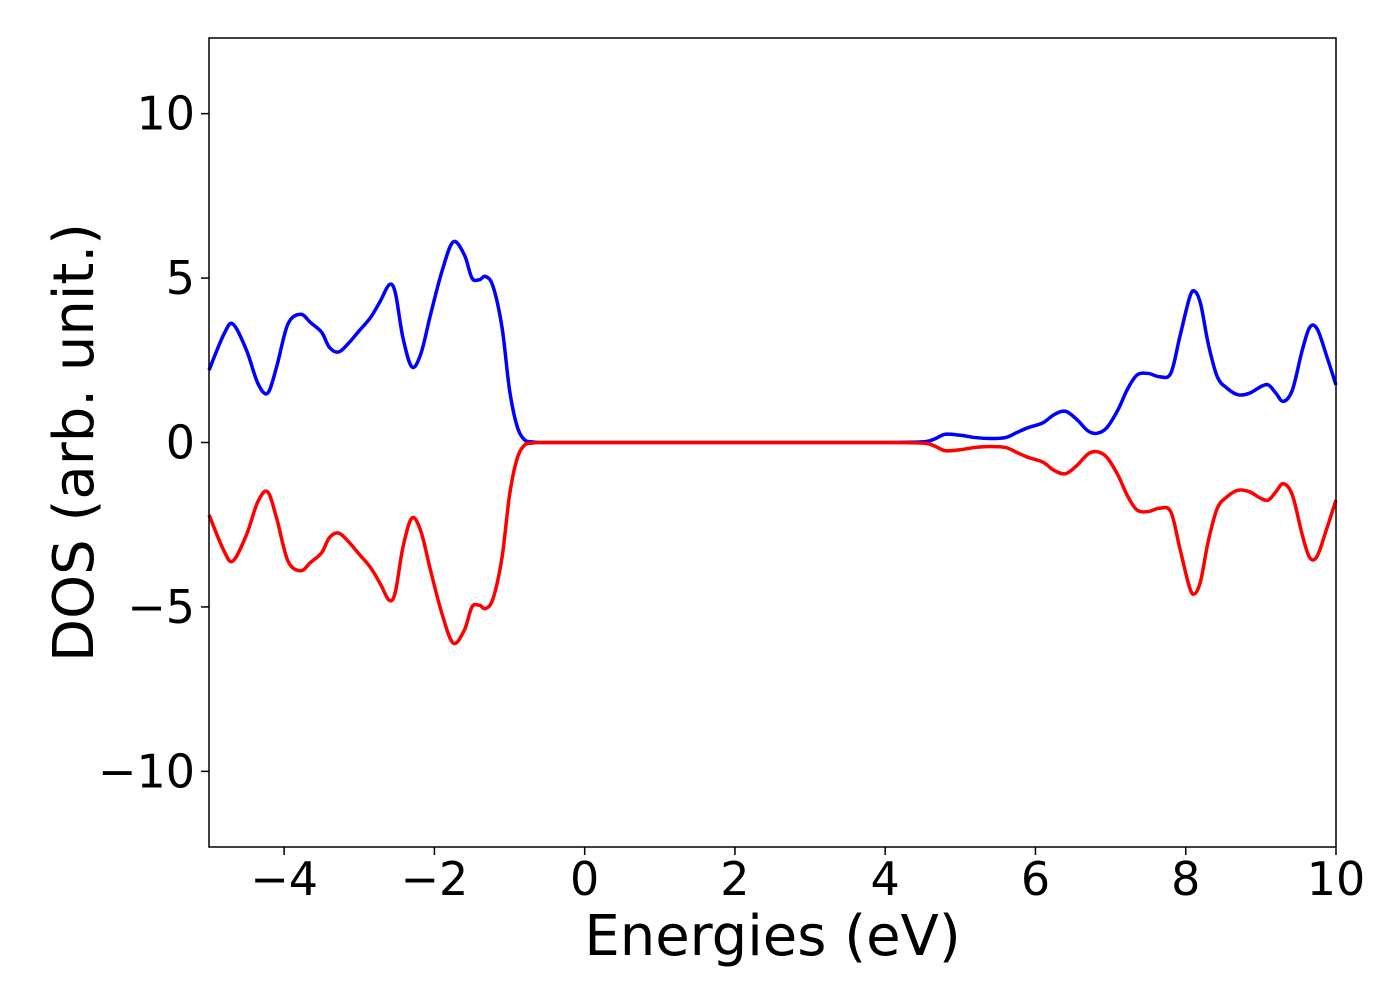 The width and height of the screenshot is (1400, 1000). Describe the element at coordinates (284, 879) in the screenshot. I see `x-tick-label: −4` at that location.